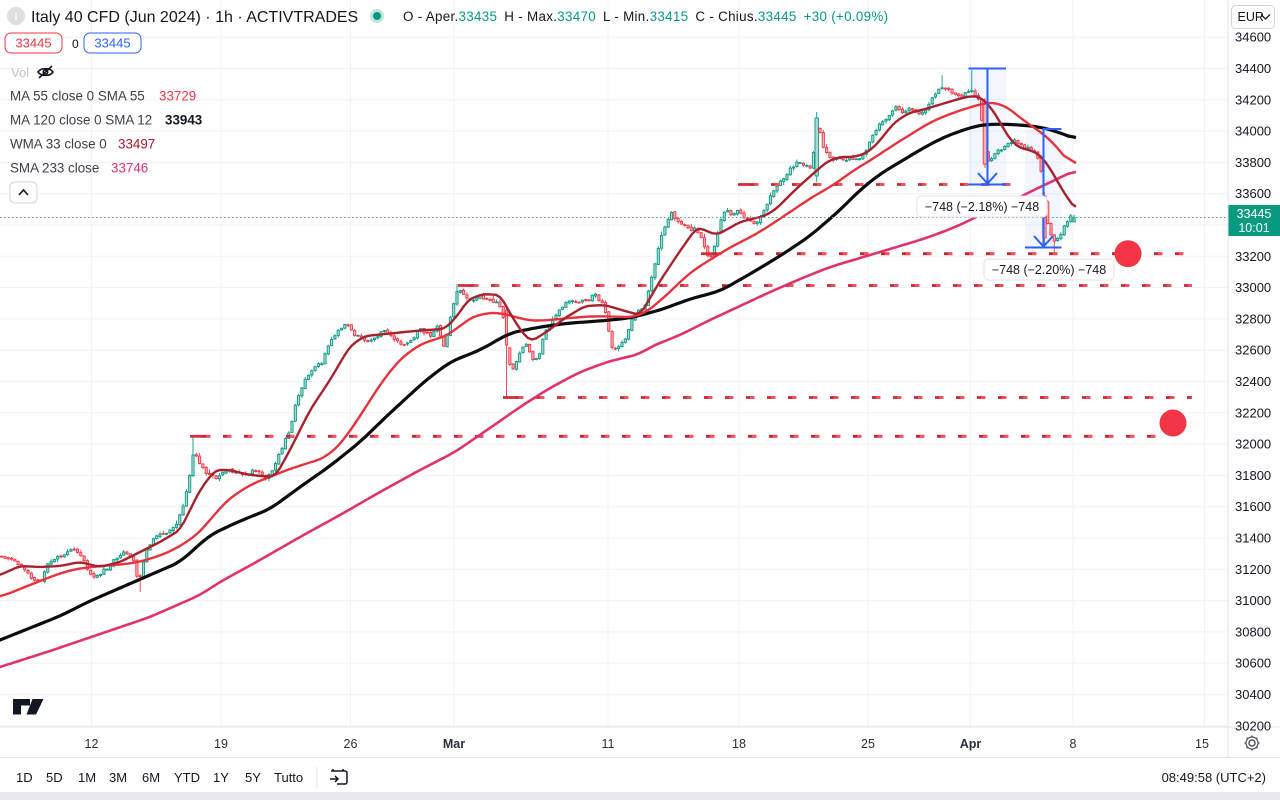 Image resolution: width=1280 pixels, height=805 pixels. I want to click on svg-text: 1M, so click(87, 777).